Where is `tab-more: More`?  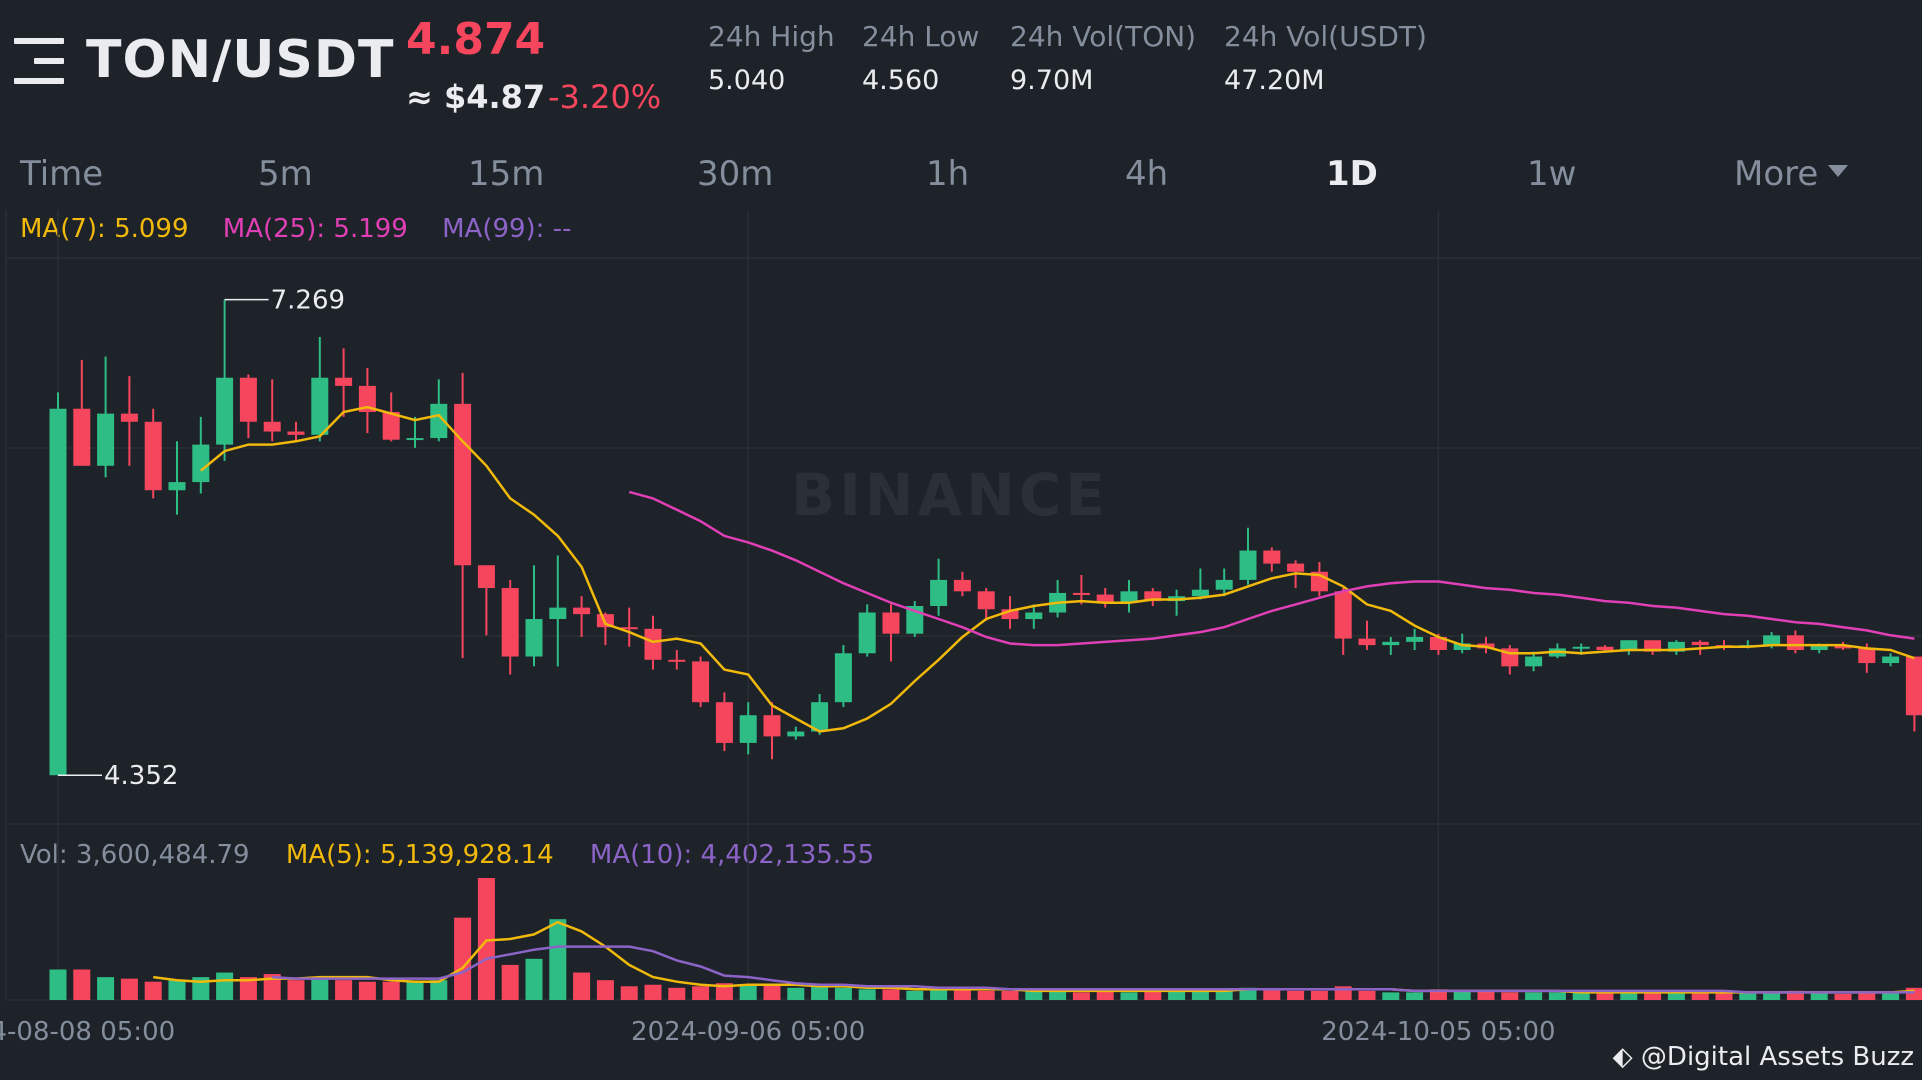 tab-more: More is located at coordinates (1791, 174).